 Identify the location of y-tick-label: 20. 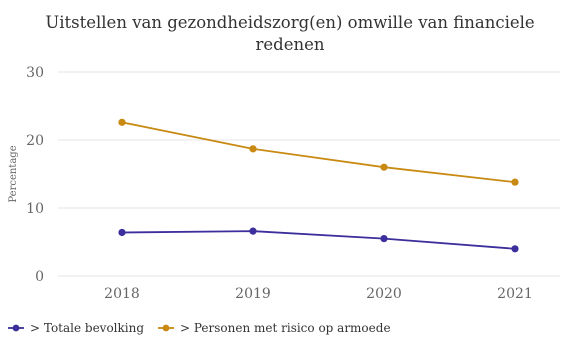
(35, 141).